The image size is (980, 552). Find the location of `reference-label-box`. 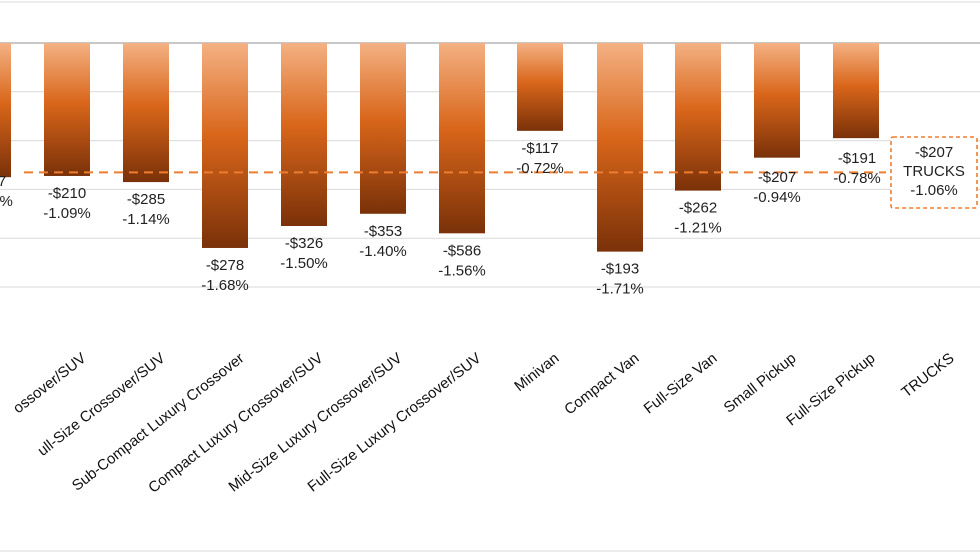

reference-label-box is located at coordinates (934, 172).